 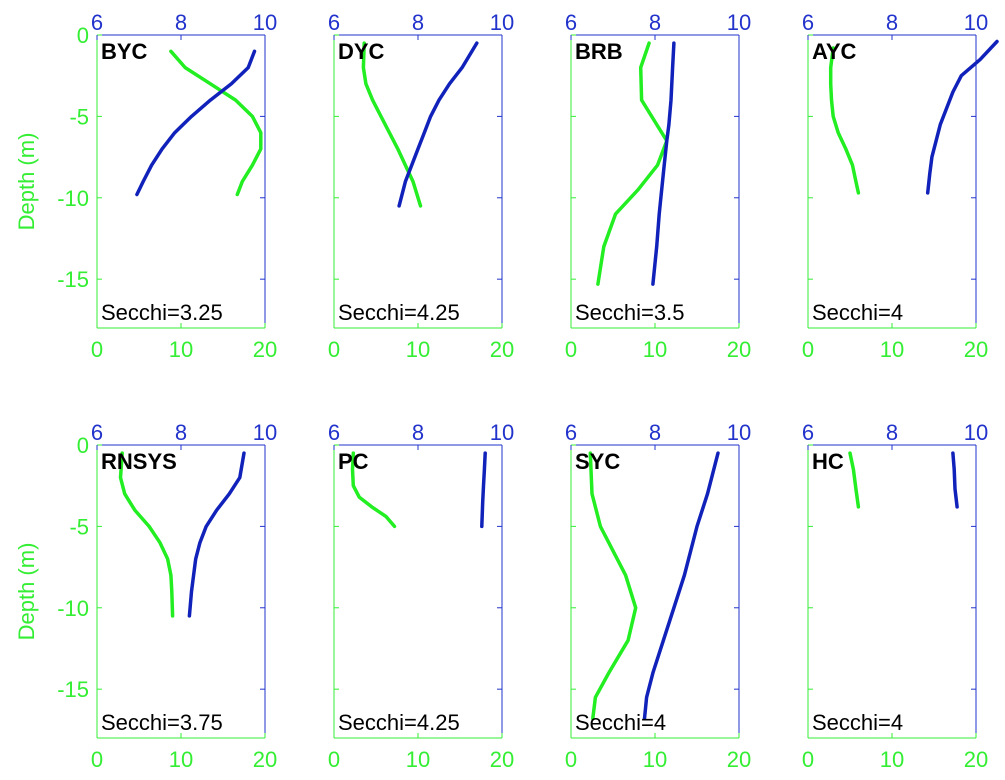 I want to click on panel-pc: 0 10 20 6 8 10 PC Secchi=4.25, so click(x=421, y=596).